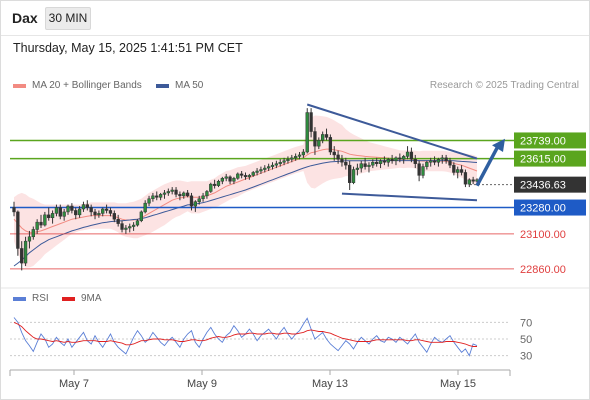  I want to click on datetime-label: Thursday, May 15, 2025 1:41:51 PM CET, so click(128, 48).